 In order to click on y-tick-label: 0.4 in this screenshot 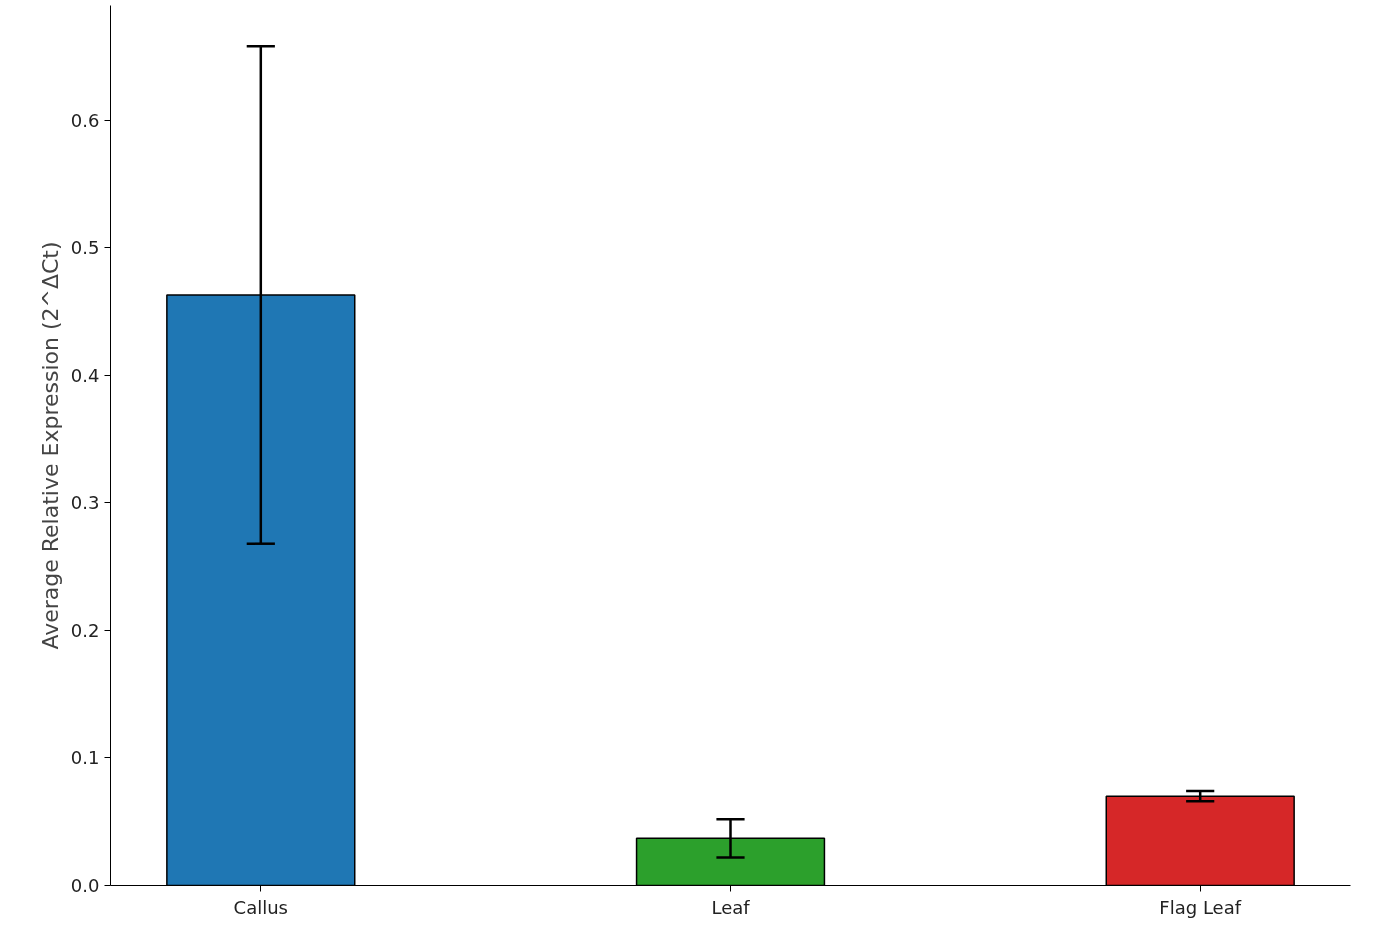, I will do `click(85, 375)`.